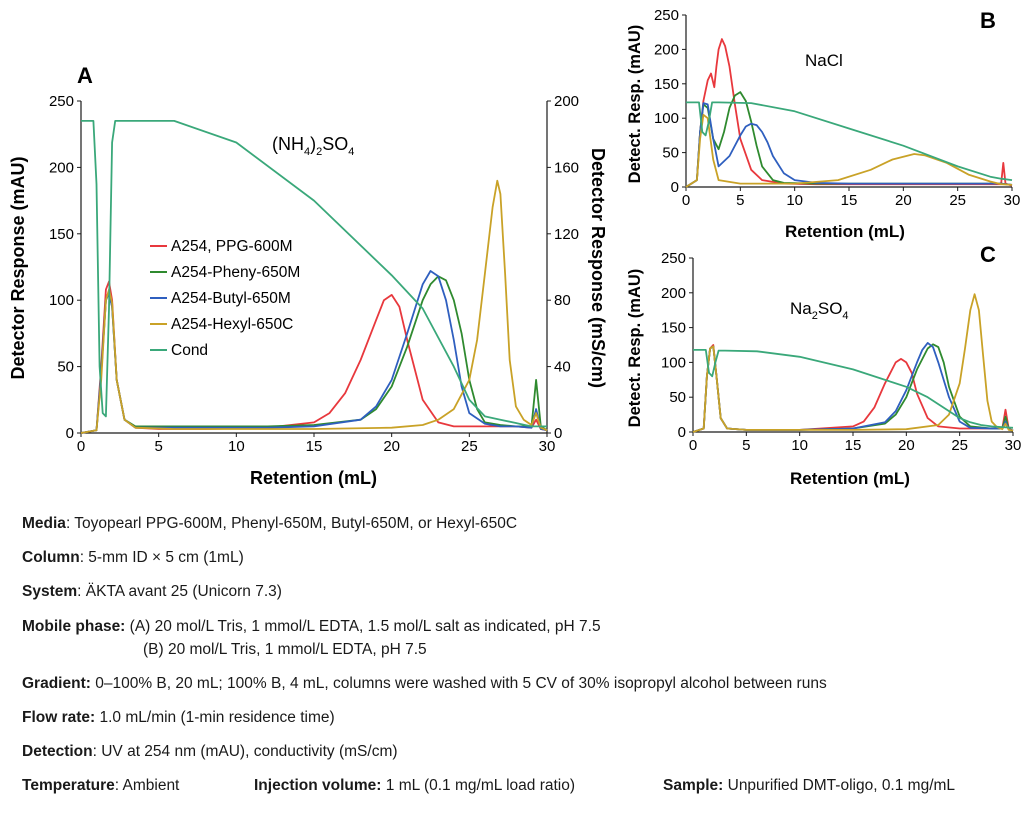 This screenshot has height=815, width=1024. Describe the element at coordinates (313, 146) in the screenshot. I see `annotation-ammonium-sulfate: (NH4)2SO4` at that location.